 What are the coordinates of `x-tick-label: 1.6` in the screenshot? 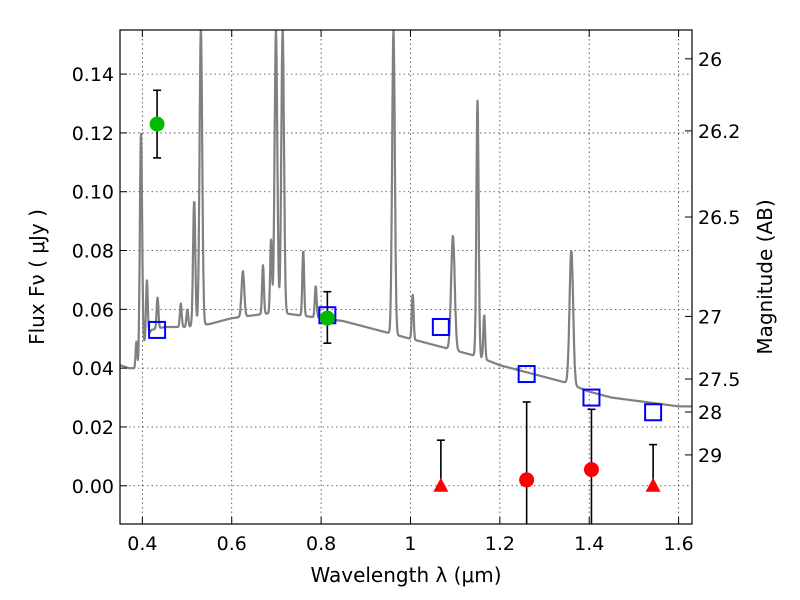 It's located at (678, 544).